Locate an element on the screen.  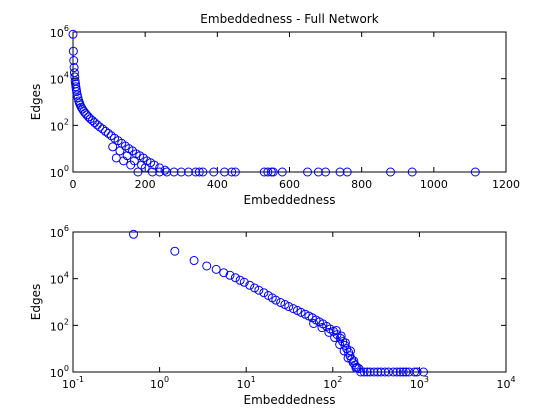
x-tick-label-exponent: 1 is located at coordinates (253, 379).